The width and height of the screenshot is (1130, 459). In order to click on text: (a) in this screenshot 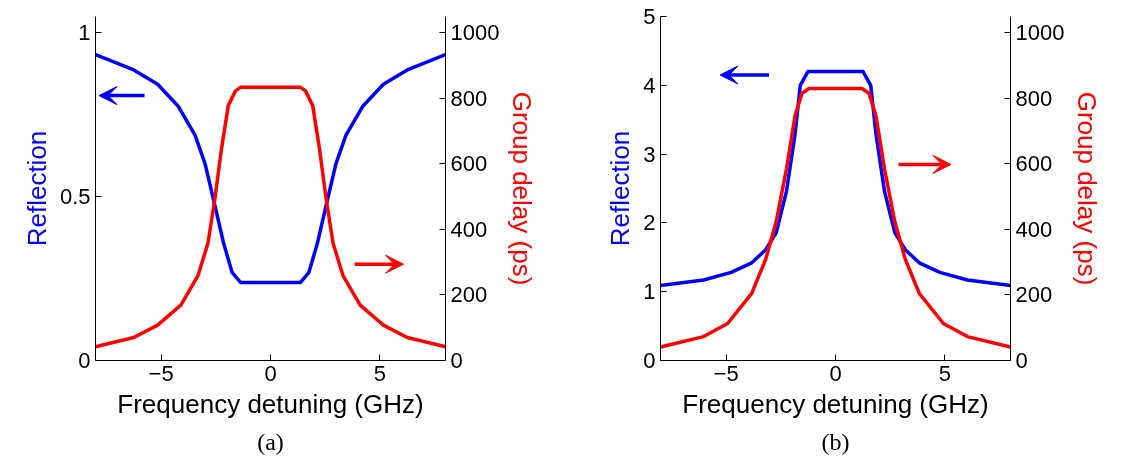, I will do `click(270, 441)`.